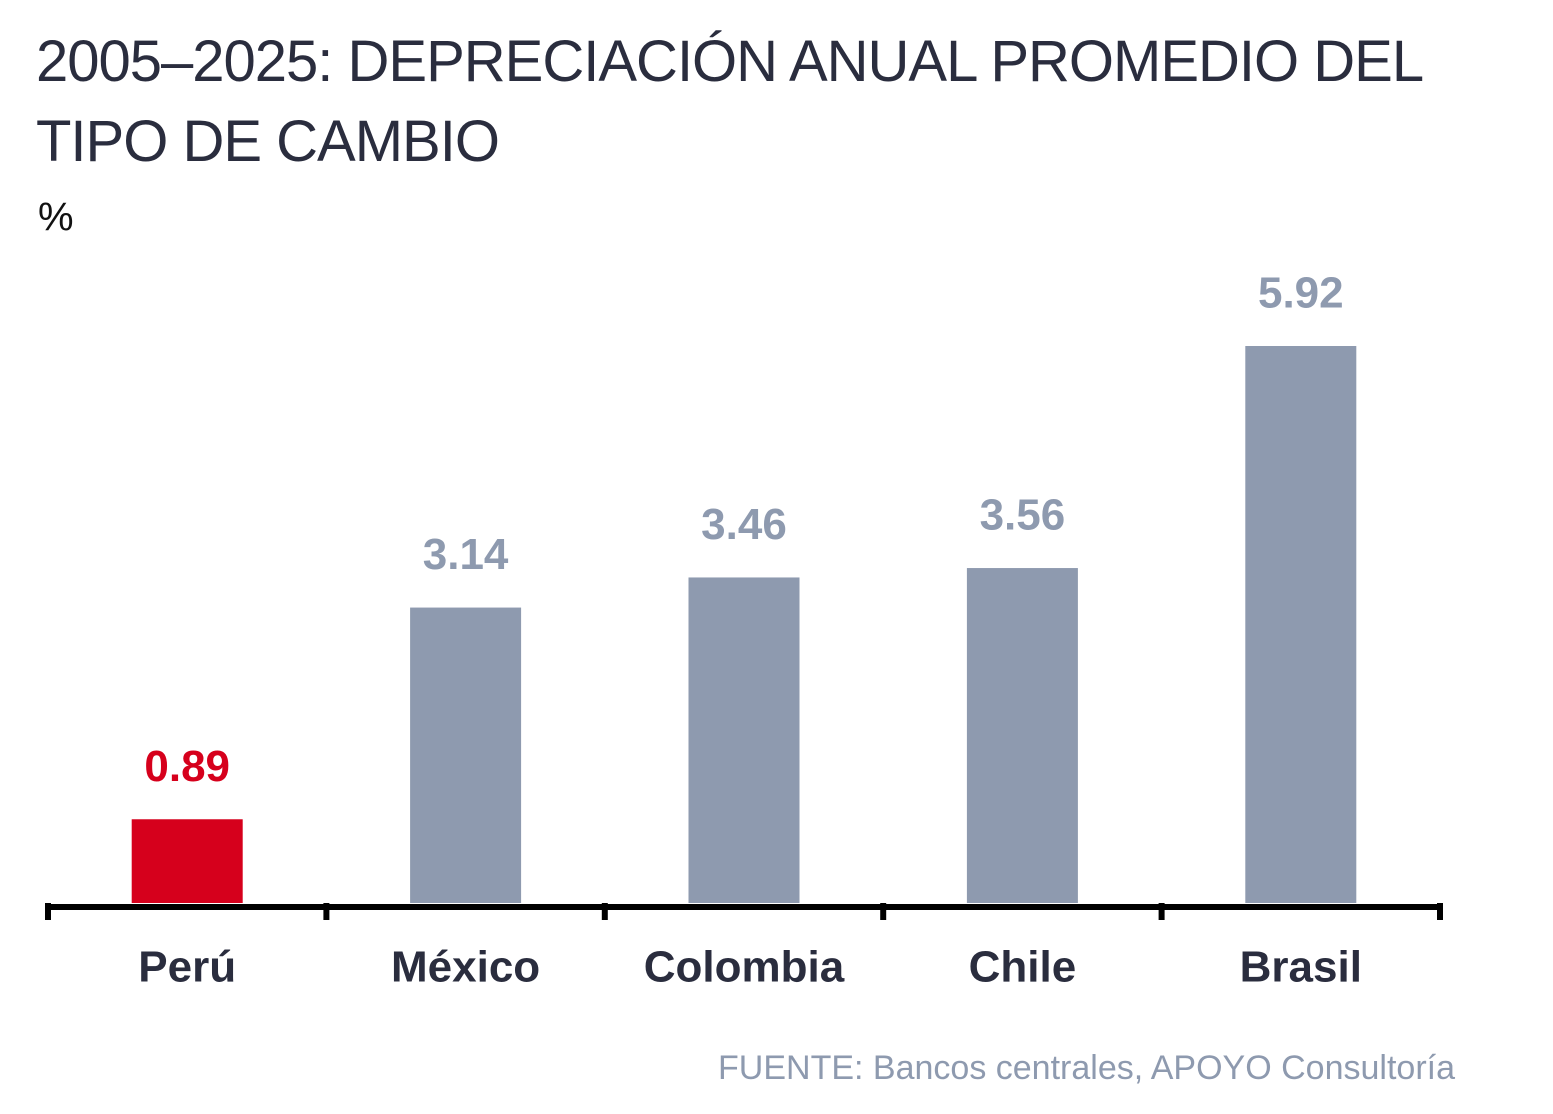 The image size is (1553, 1114). What do you see at coordinates (1301, 967) in the screenshot?
I see `x-tick-label: Brasil` at bounding box center [1301, 967].